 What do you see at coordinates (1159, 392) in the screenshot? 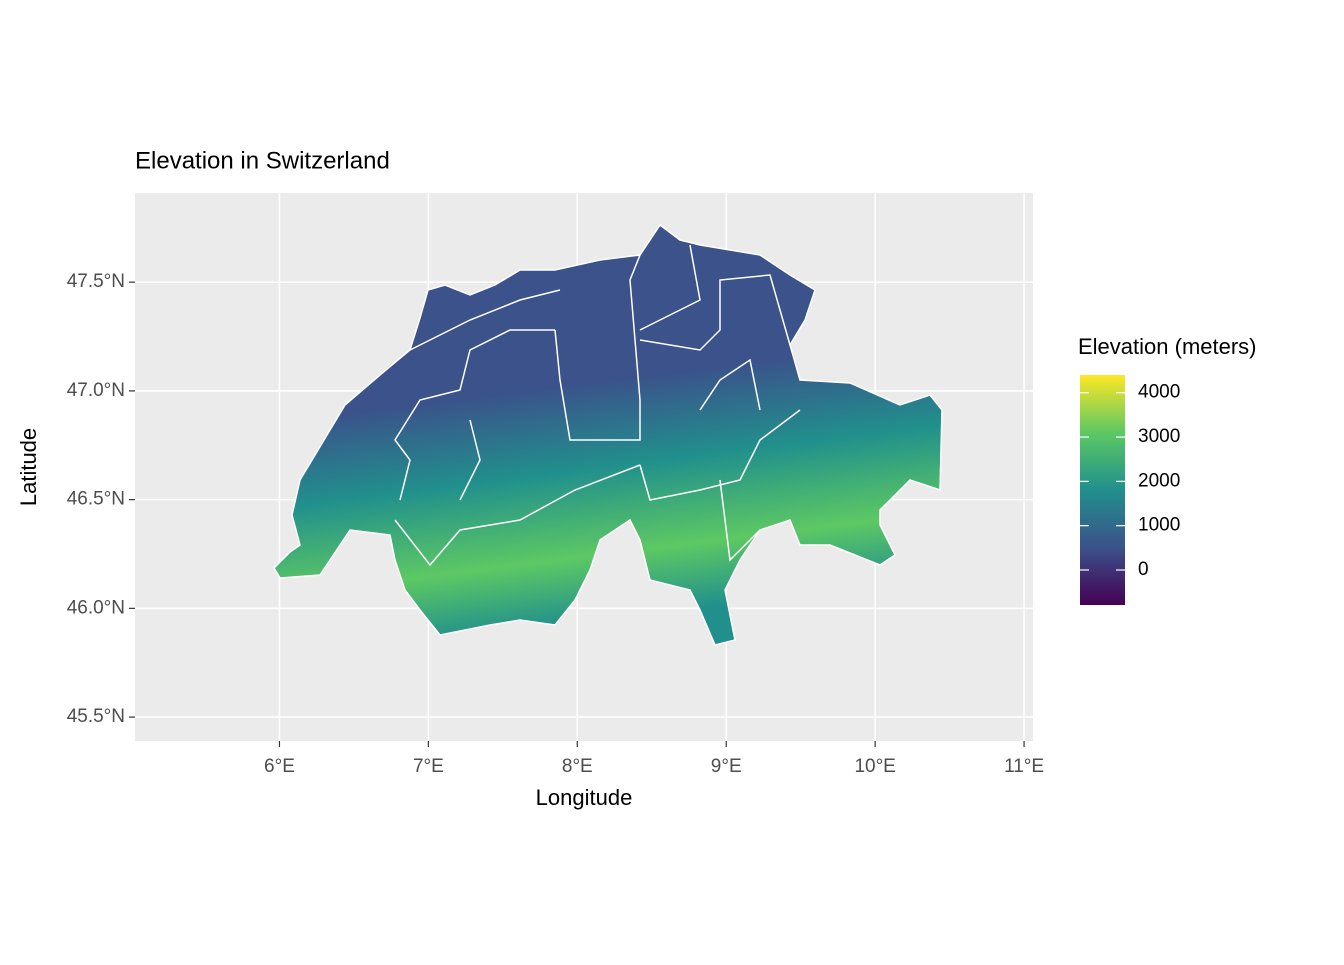
I see `legend-tick-label: 4000` at bounding box center [1159, 392].